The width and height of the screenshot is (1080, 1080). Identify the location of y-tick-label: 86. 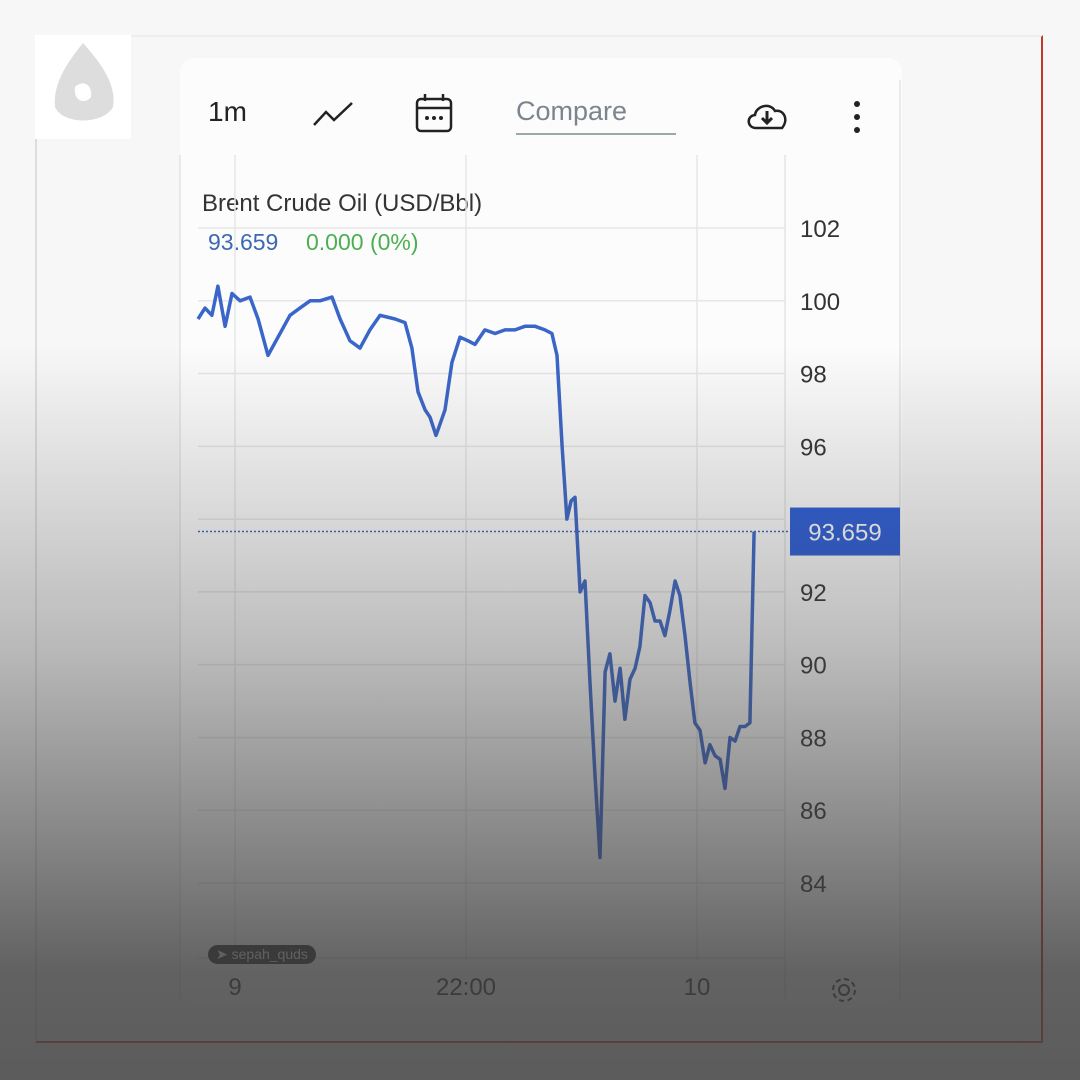
(813, 811).